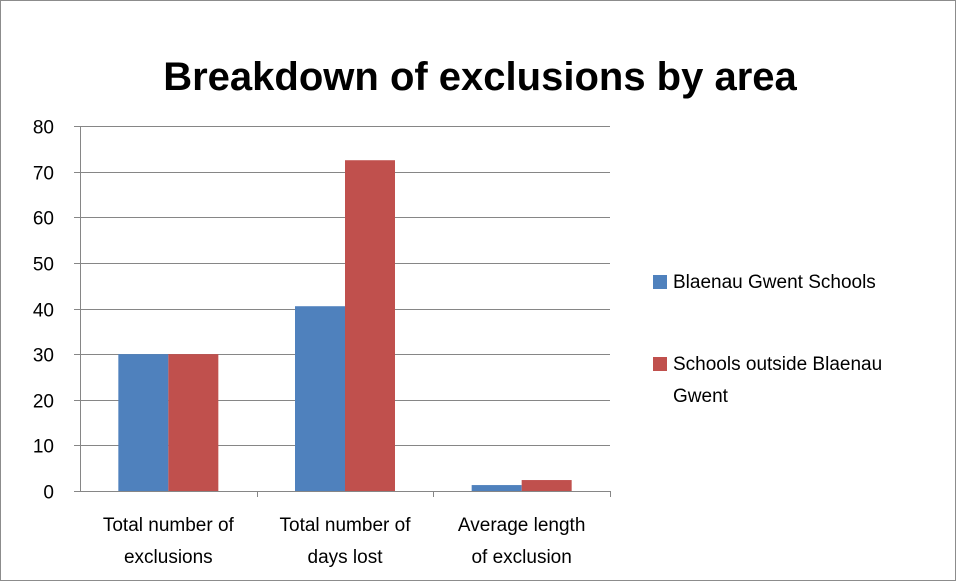 This screenshot has height=582, width=957. I want to click on x-category-label: days lost, so click(346, 557).